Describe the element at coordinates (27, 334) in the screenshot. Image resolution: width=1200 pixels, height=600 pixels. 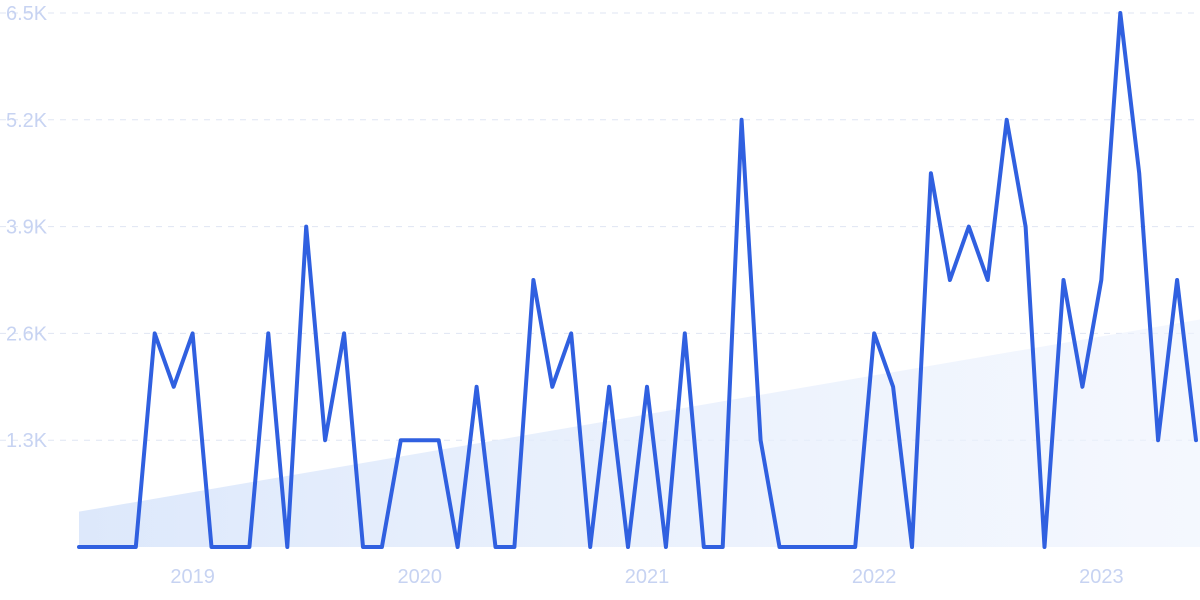
I see `y-tick-label: 2.6K` at that location.